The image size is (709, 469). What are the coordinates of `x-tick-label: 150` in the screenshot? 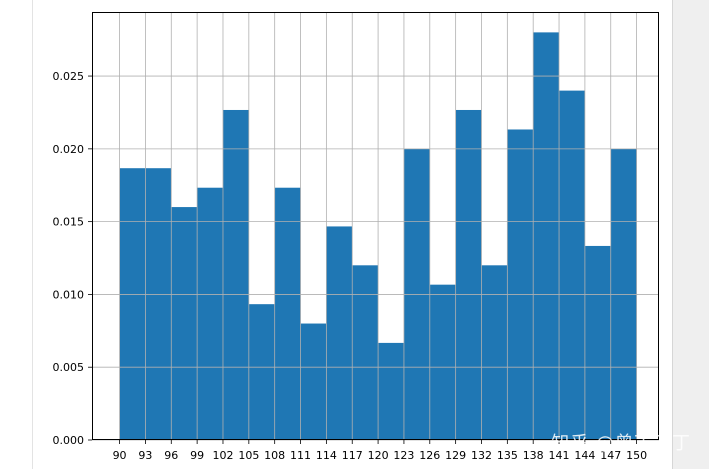 It's located at (636, 455).